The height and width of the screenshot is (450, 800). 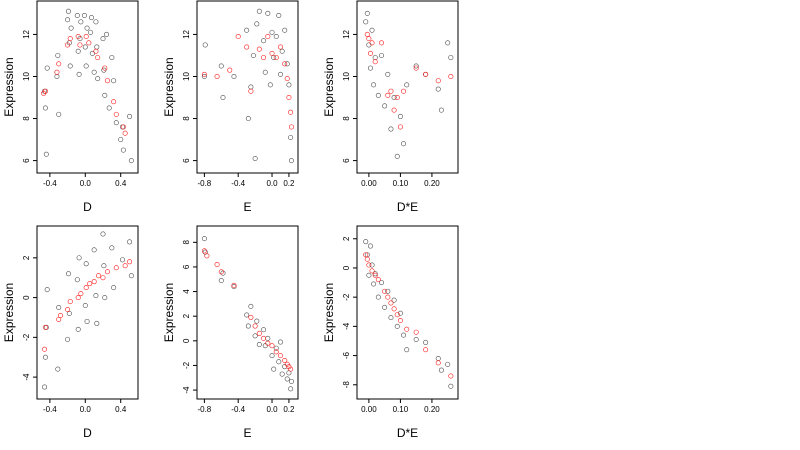 I want to click on y-tick-label: 6, so click(x=186, y=266).